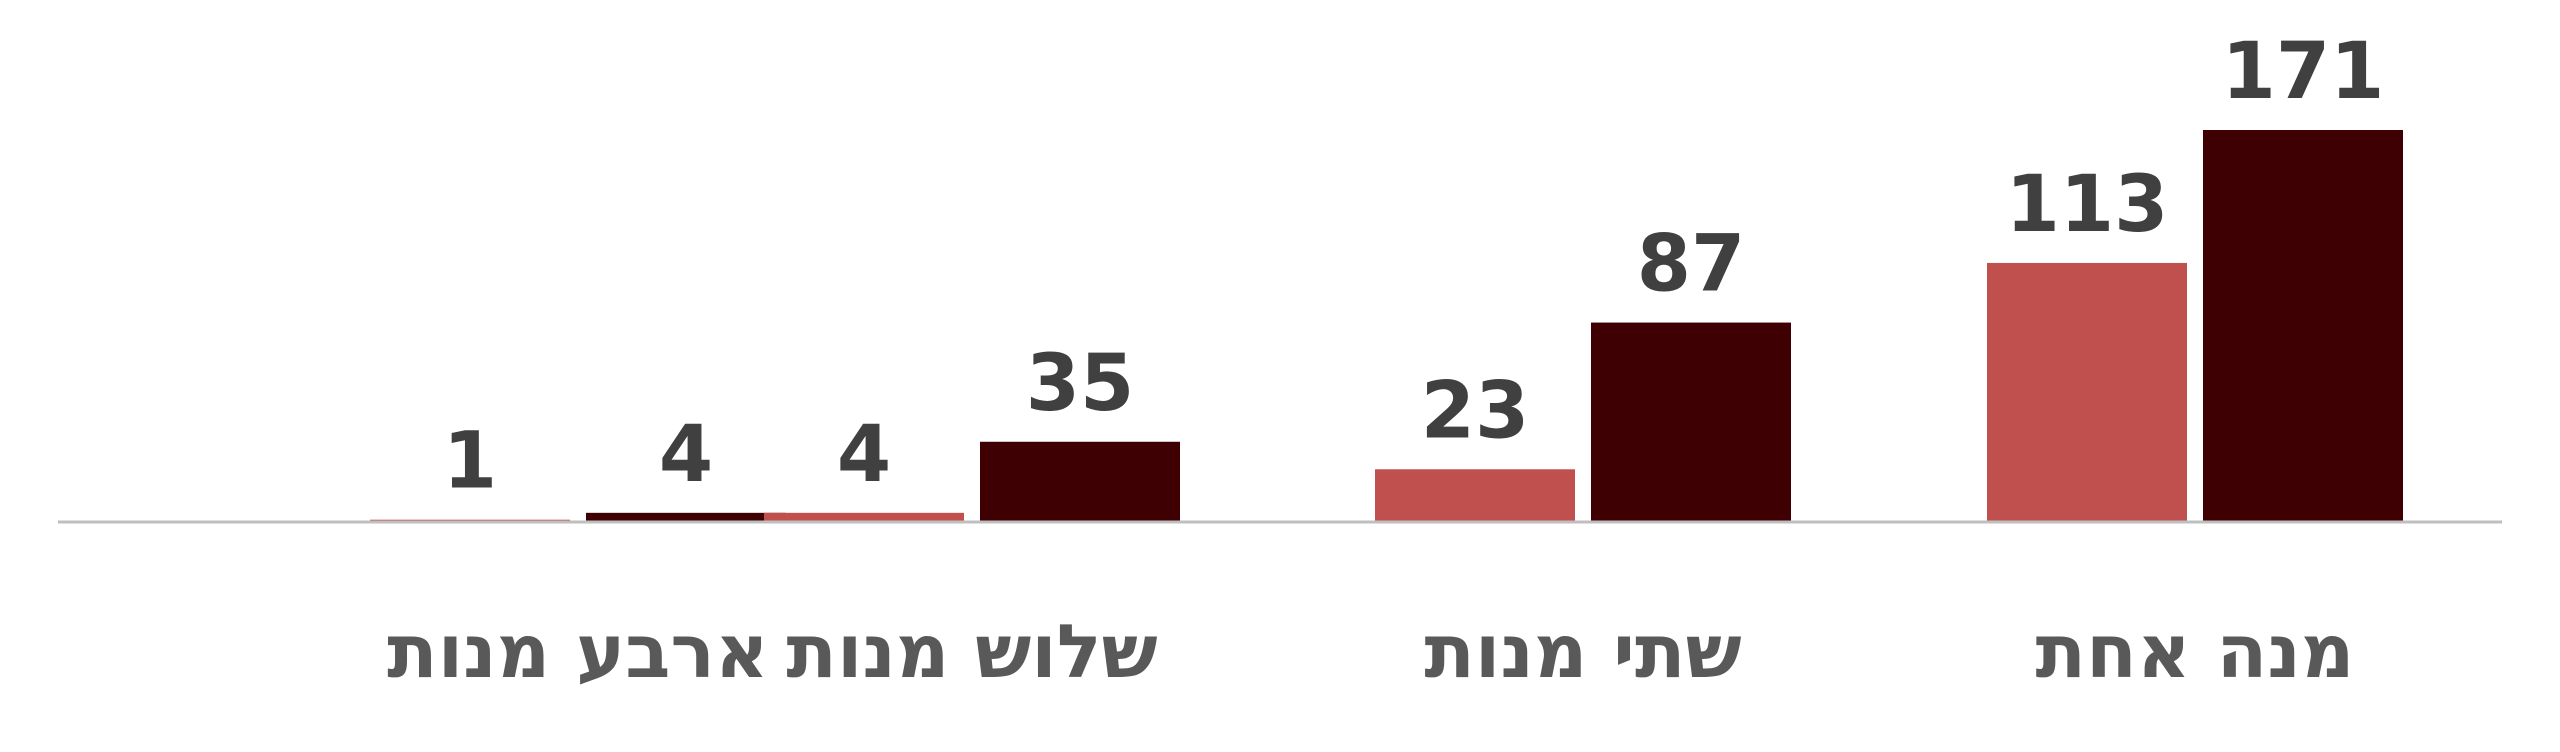 This screenshot has width=2560, height=752. What do you see at coordinates (1691, 422) in the screenshot?
I see `bar-s2-c3` at bounding box center [1691, 422].